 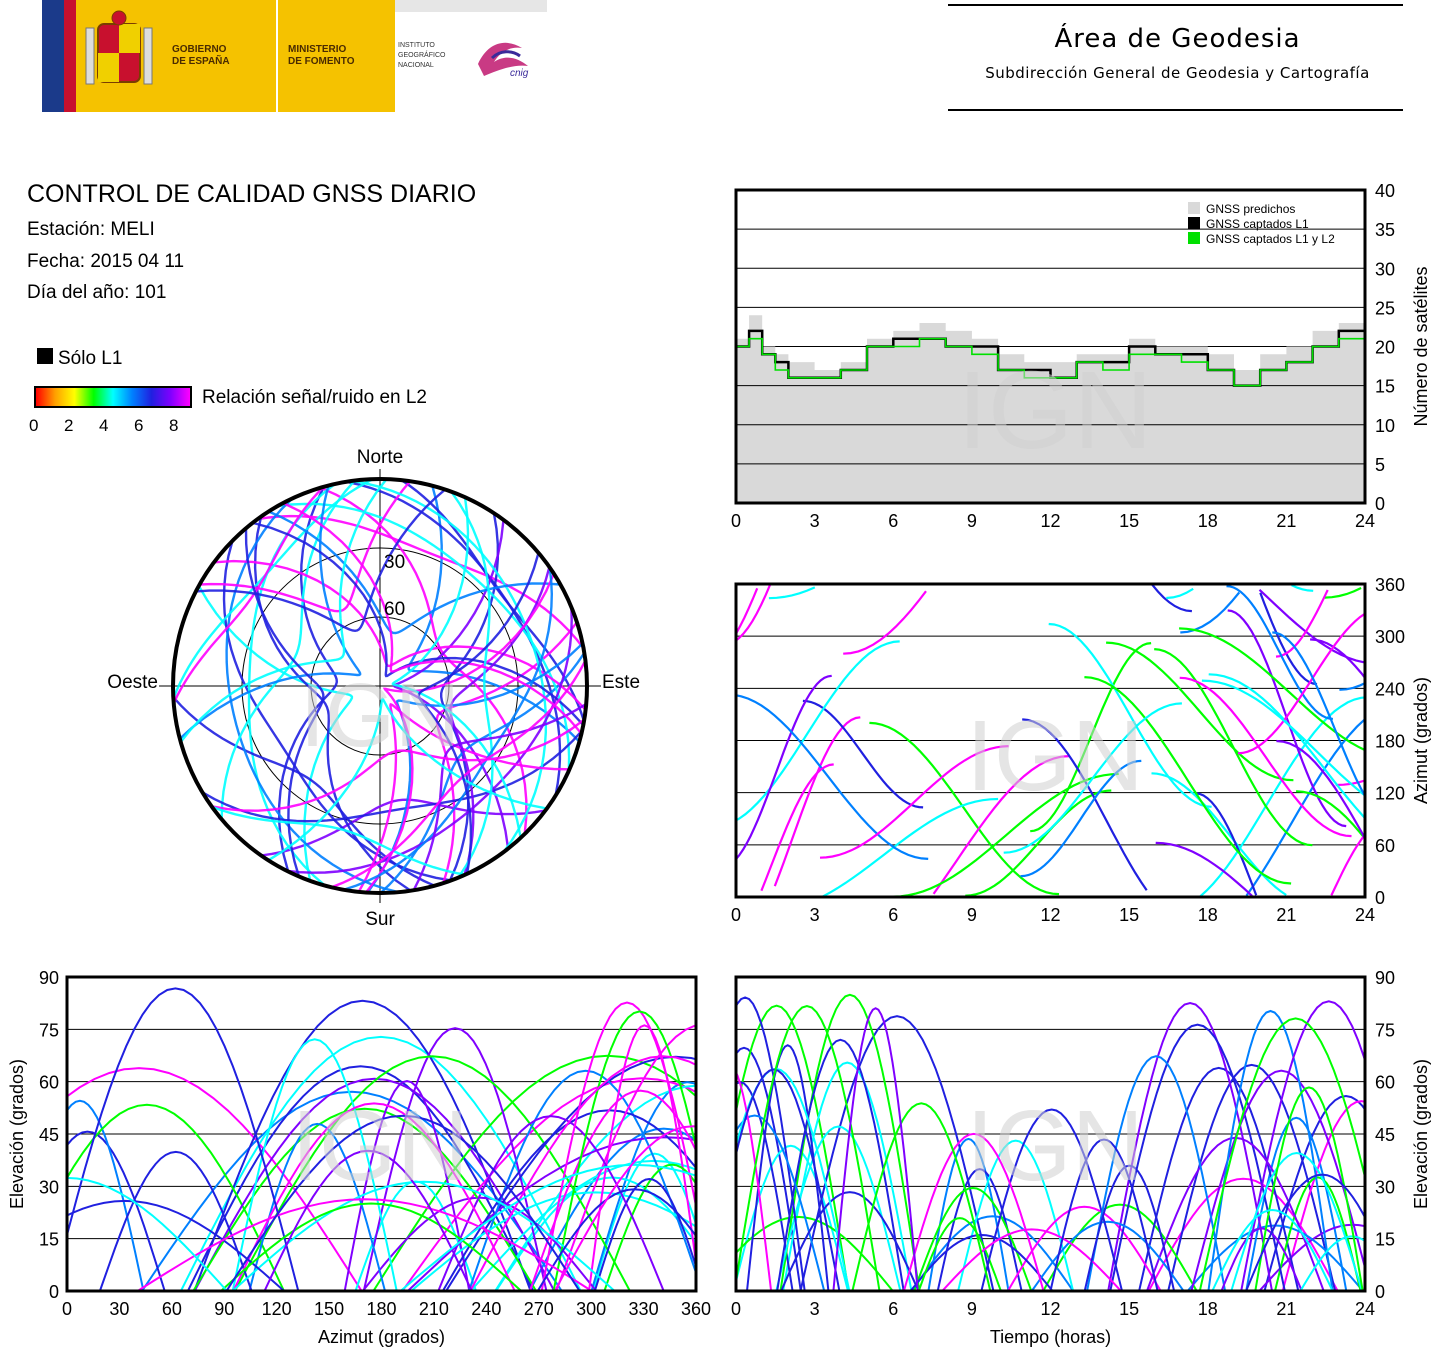 What do you see at coordinates (1129, 915) in the screenshot?
I see `azimuth-chart-xtick-label: 15` at bounding box center [1129, 915].